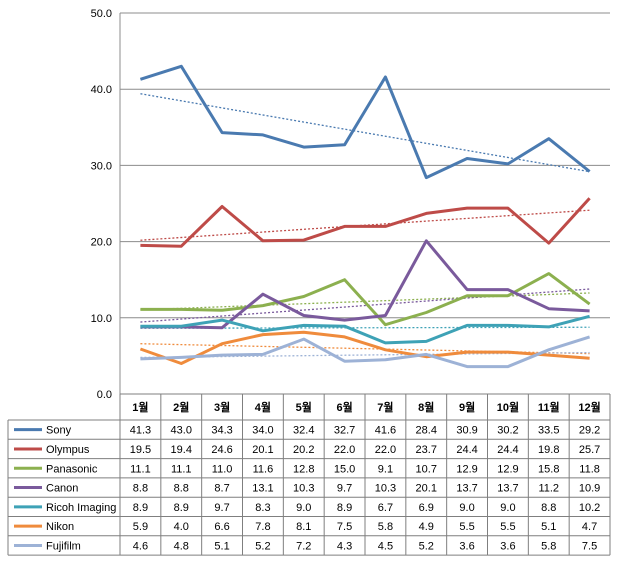 The image size is (640, 563). I want to click on data-label: 5.9, so click(140, 527).